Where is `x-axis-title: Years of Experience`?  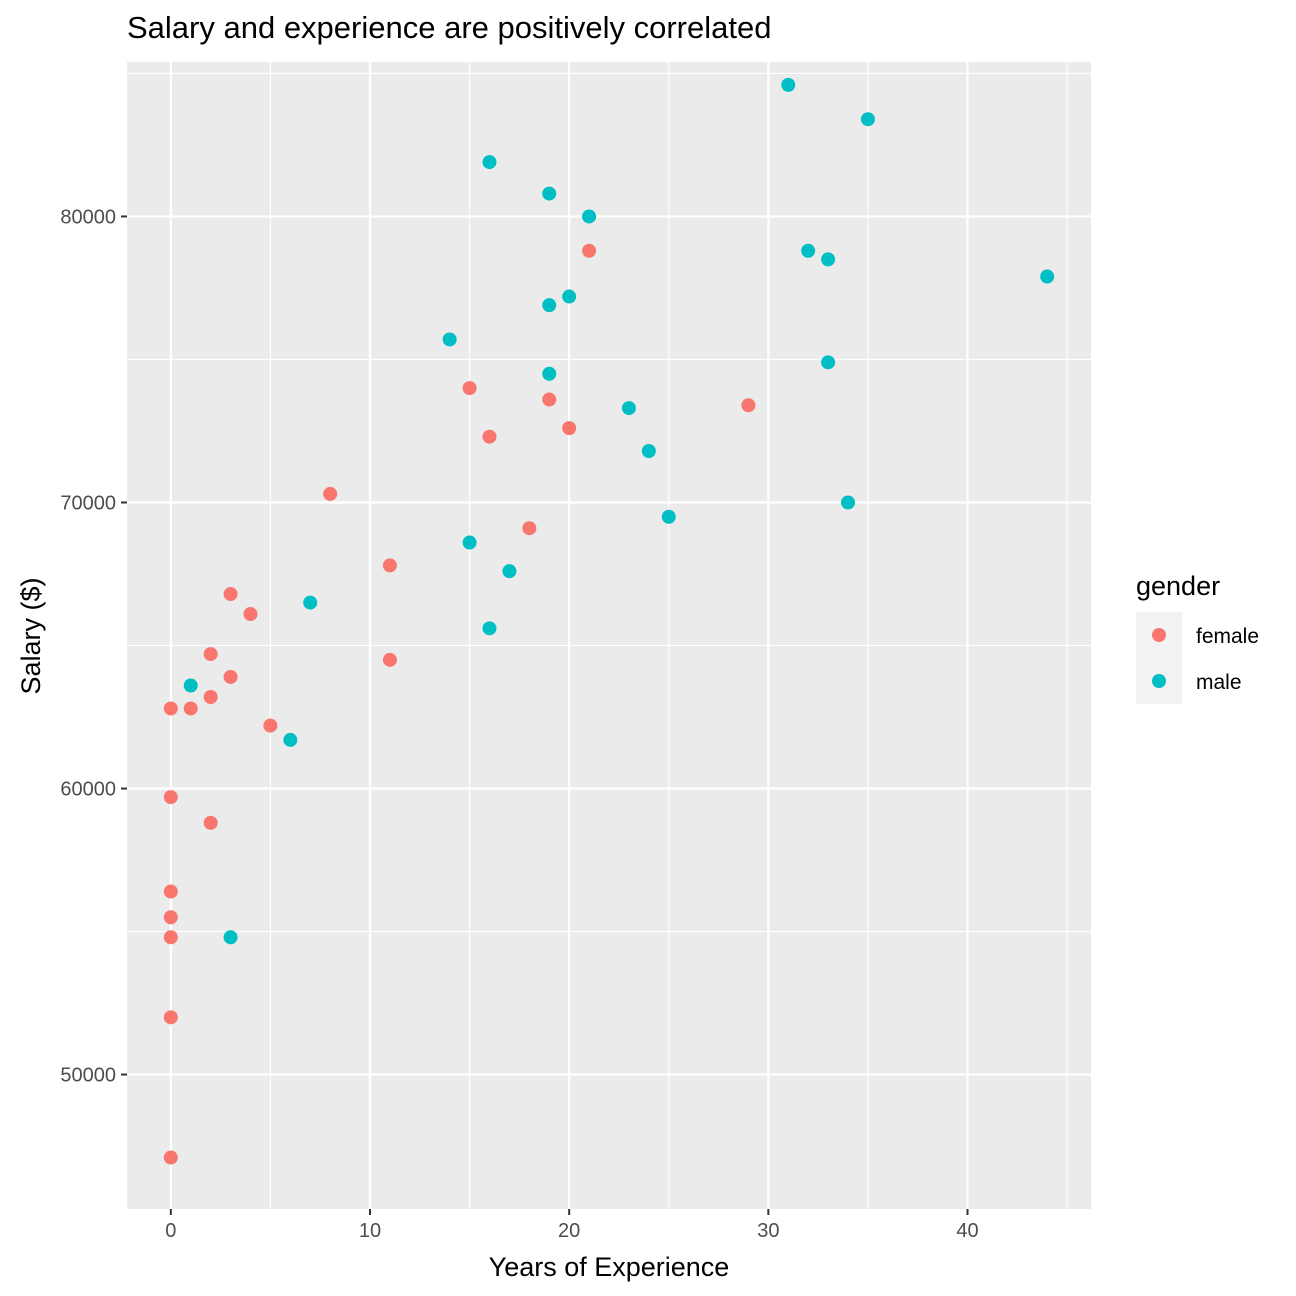
x-axis-title: Years of Experience is located at coordinates (609, 1267).